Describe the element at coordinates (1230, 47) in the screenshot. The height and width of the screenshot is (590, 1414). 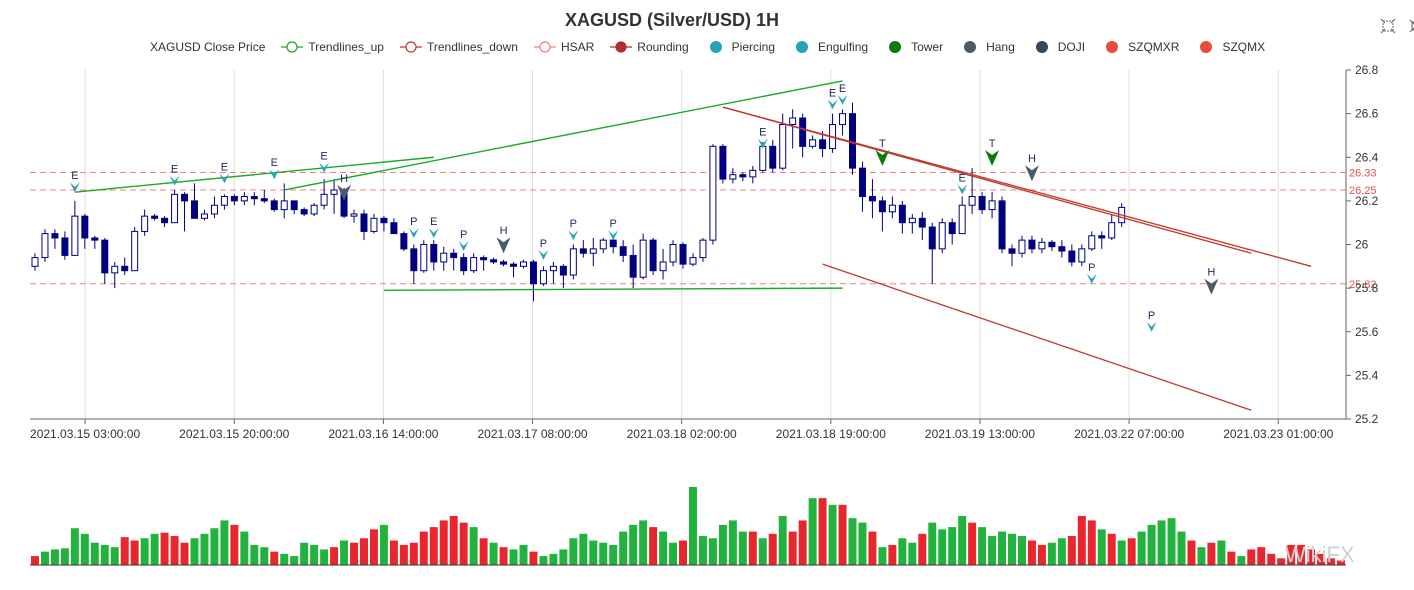
I see `legend-item: SZQMX` at that location.